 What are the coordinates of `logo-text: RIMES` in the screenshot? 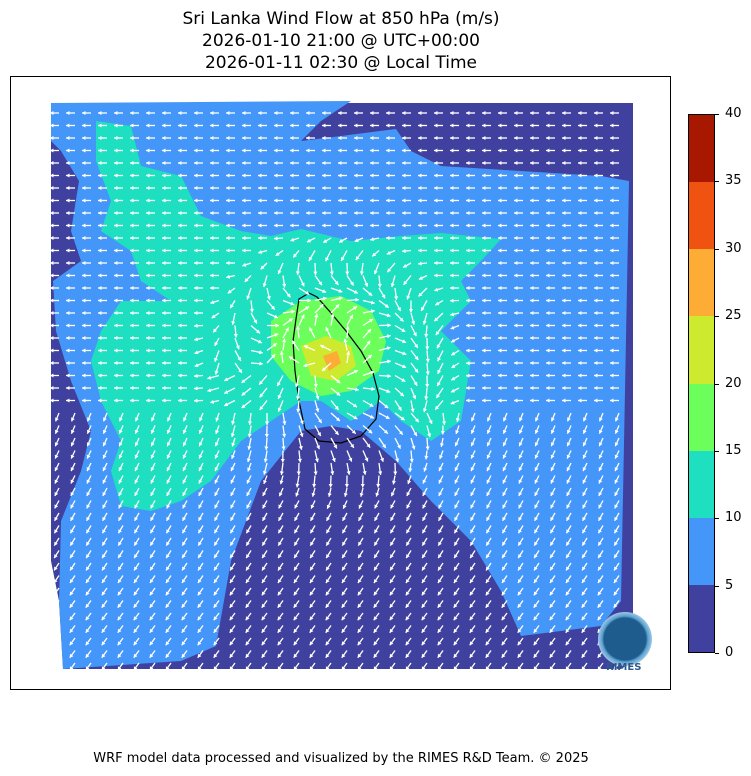 It's located at (624, 667).